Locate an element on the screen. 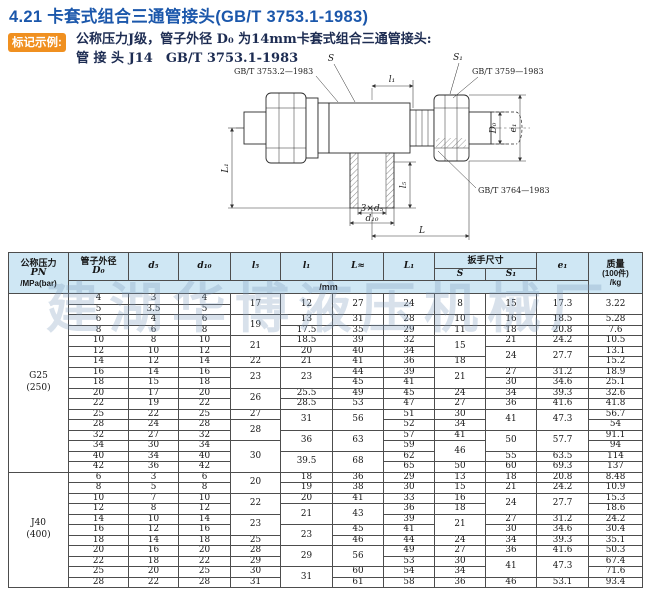 The height and width of the screenshot is (592, 650). spec-cell: 5.28 is located at coordinates (616, 320).